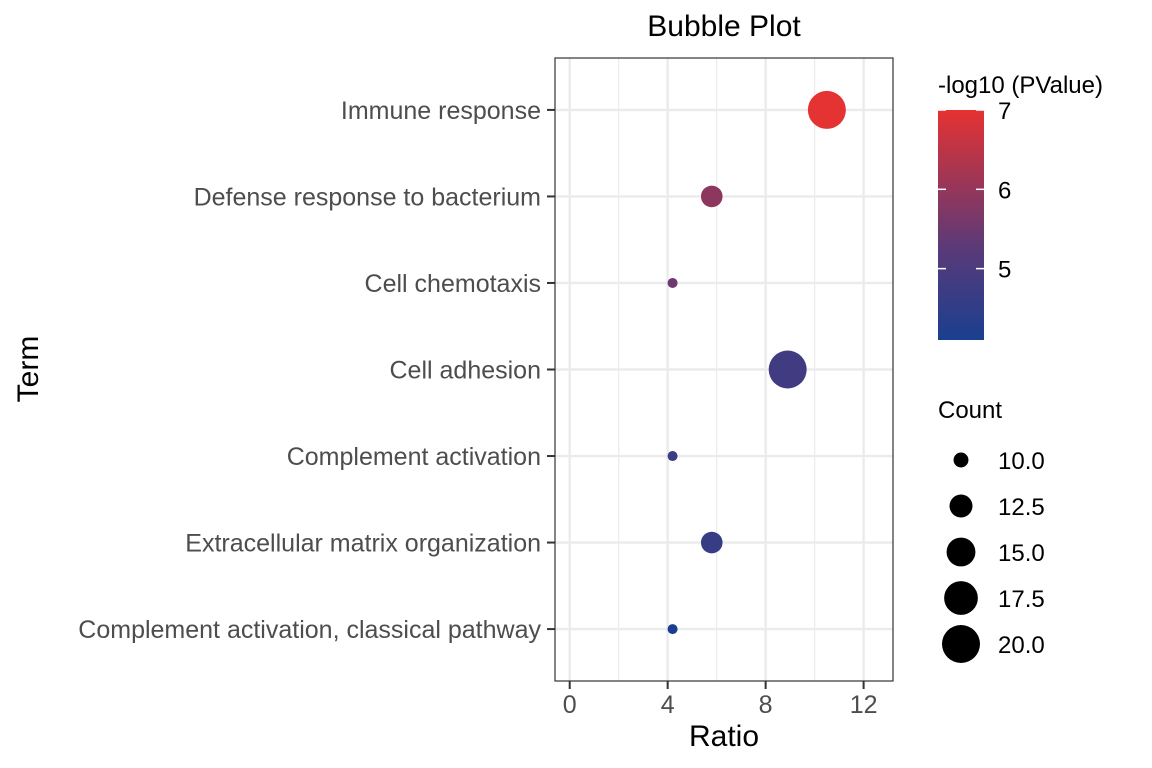 Image resolution: width=1152 pixels, height=768 pixels. I want to click on size-legend: 10.0 12.5 15.0 17.5 20.0, so click(993, 555).